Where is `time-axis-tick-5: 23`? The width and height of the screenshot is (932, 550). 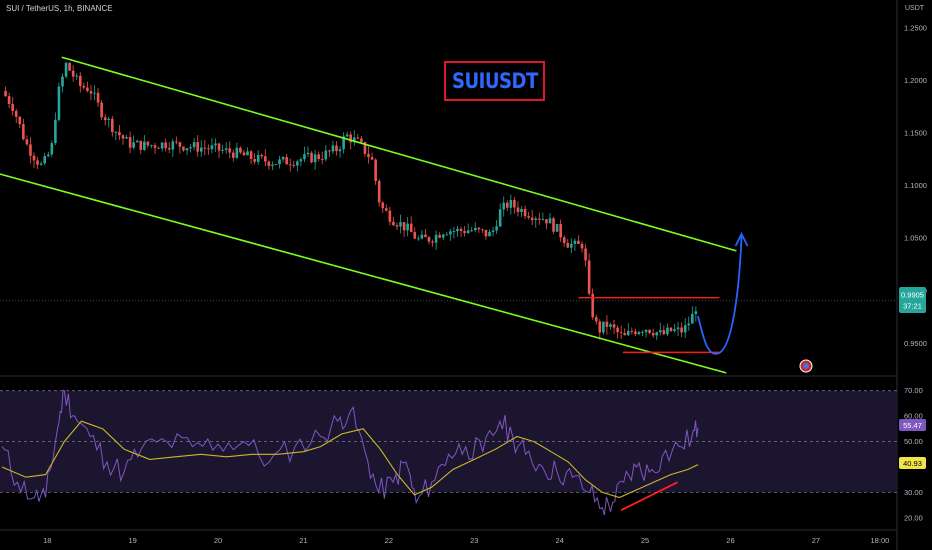 time-axis-tick-5: 23 is located at coordinates (474, 540).